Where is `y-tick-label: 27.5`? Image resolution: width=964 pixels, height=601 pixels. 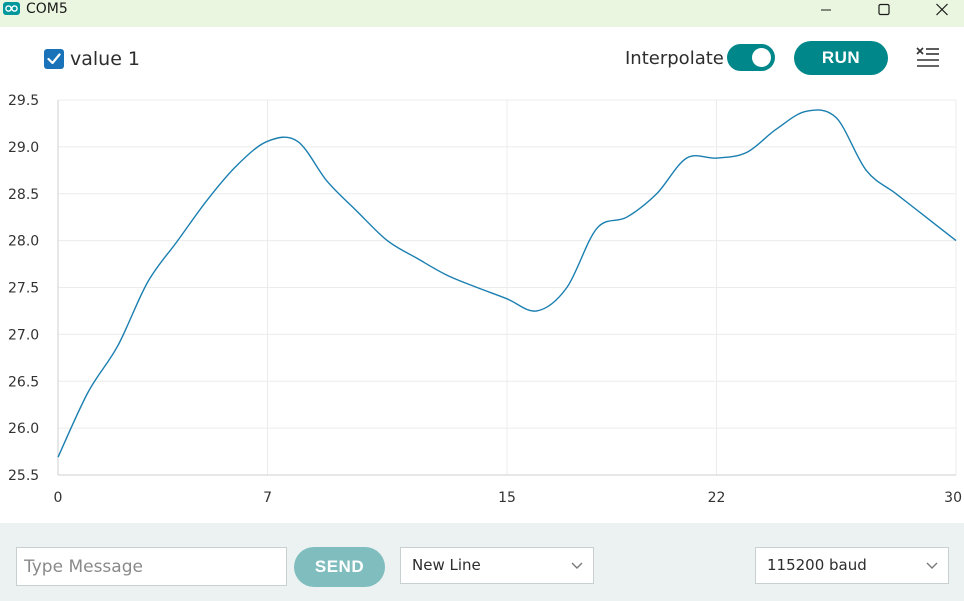
y-tick-label: 27.5 is located at coordinates (23, 289).